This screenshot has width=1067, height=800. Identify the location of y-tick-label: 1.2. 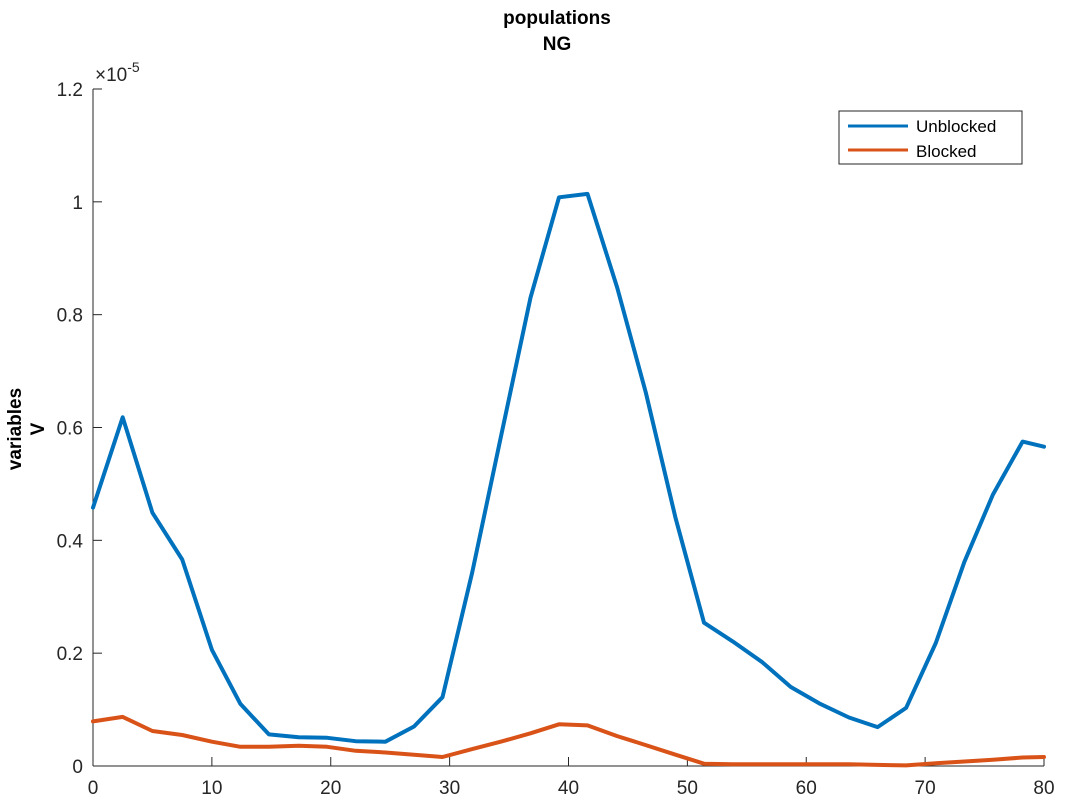
(70, 90).